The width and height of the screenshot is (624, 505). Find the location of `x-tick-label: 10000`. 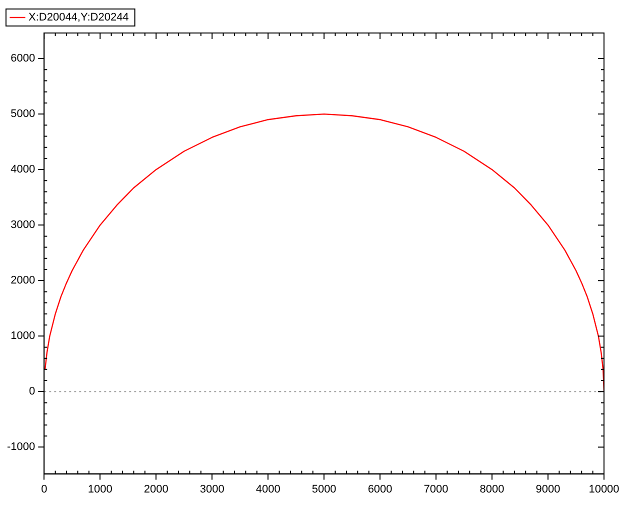

x-tick-label: 10000 is located at coordinates (604, 489).